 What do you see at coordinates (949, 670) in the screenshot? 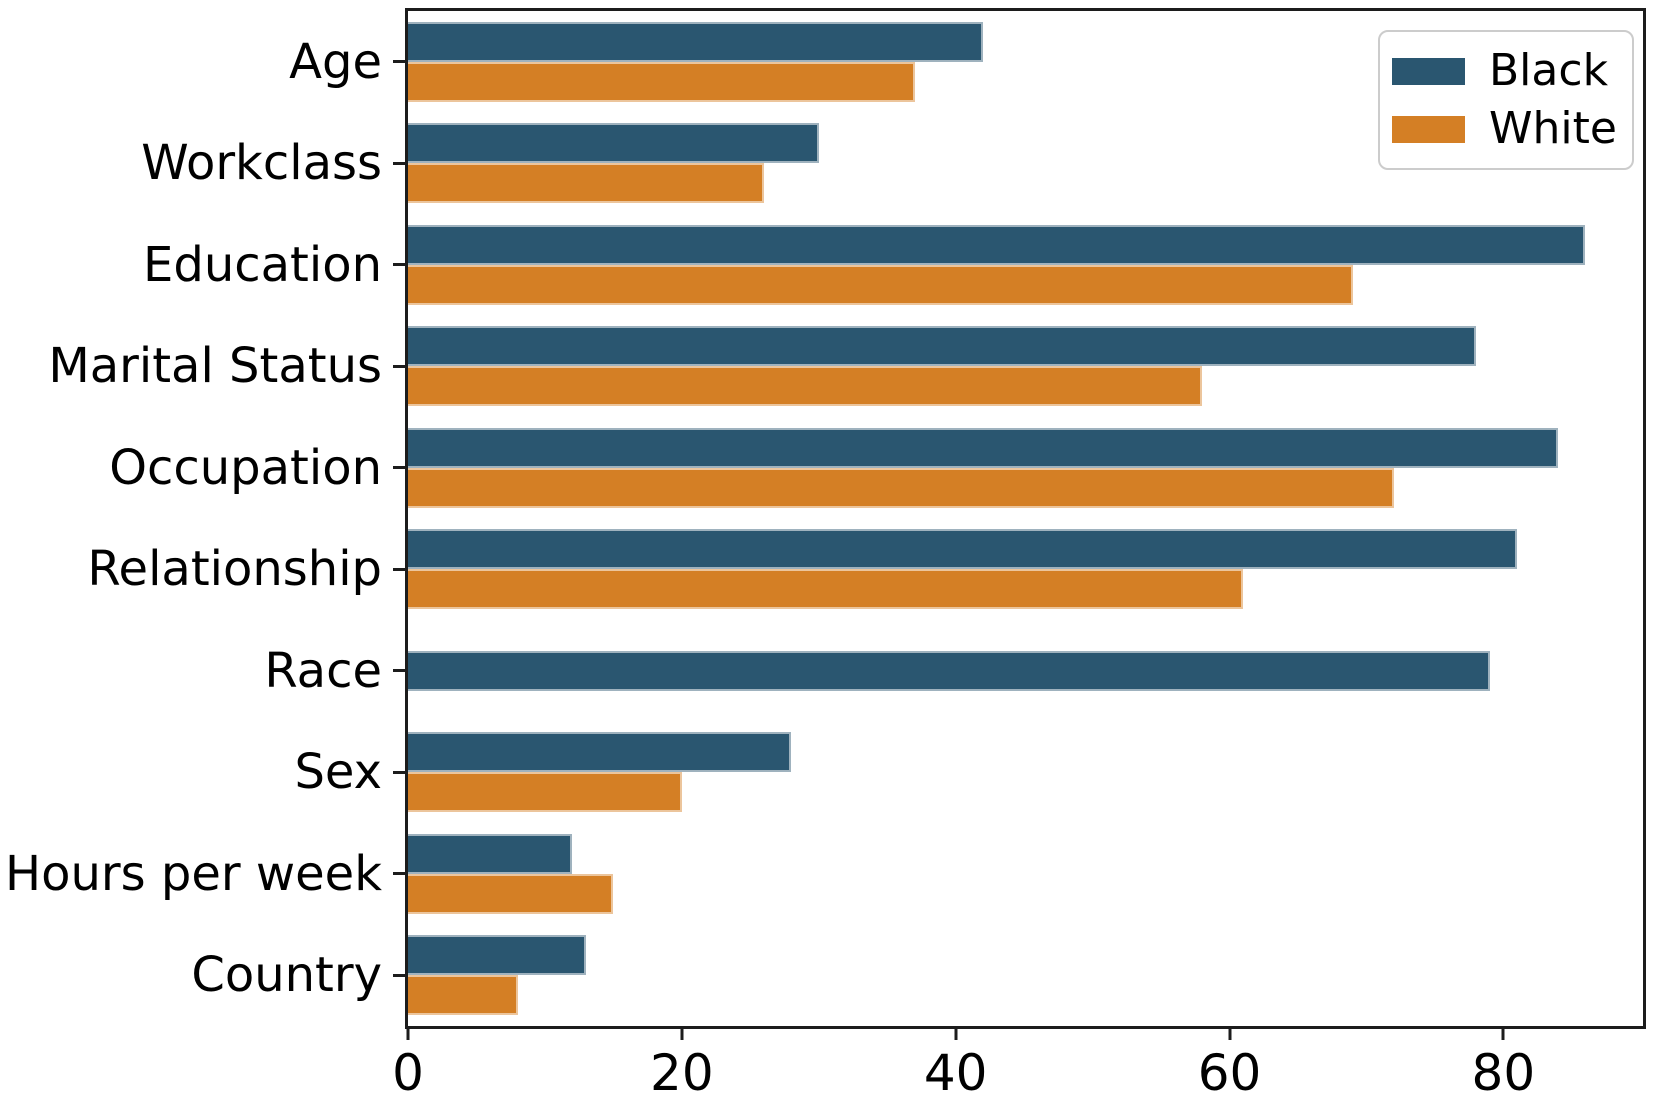
I see `bar-black-race` at bounding box center [949, 670].